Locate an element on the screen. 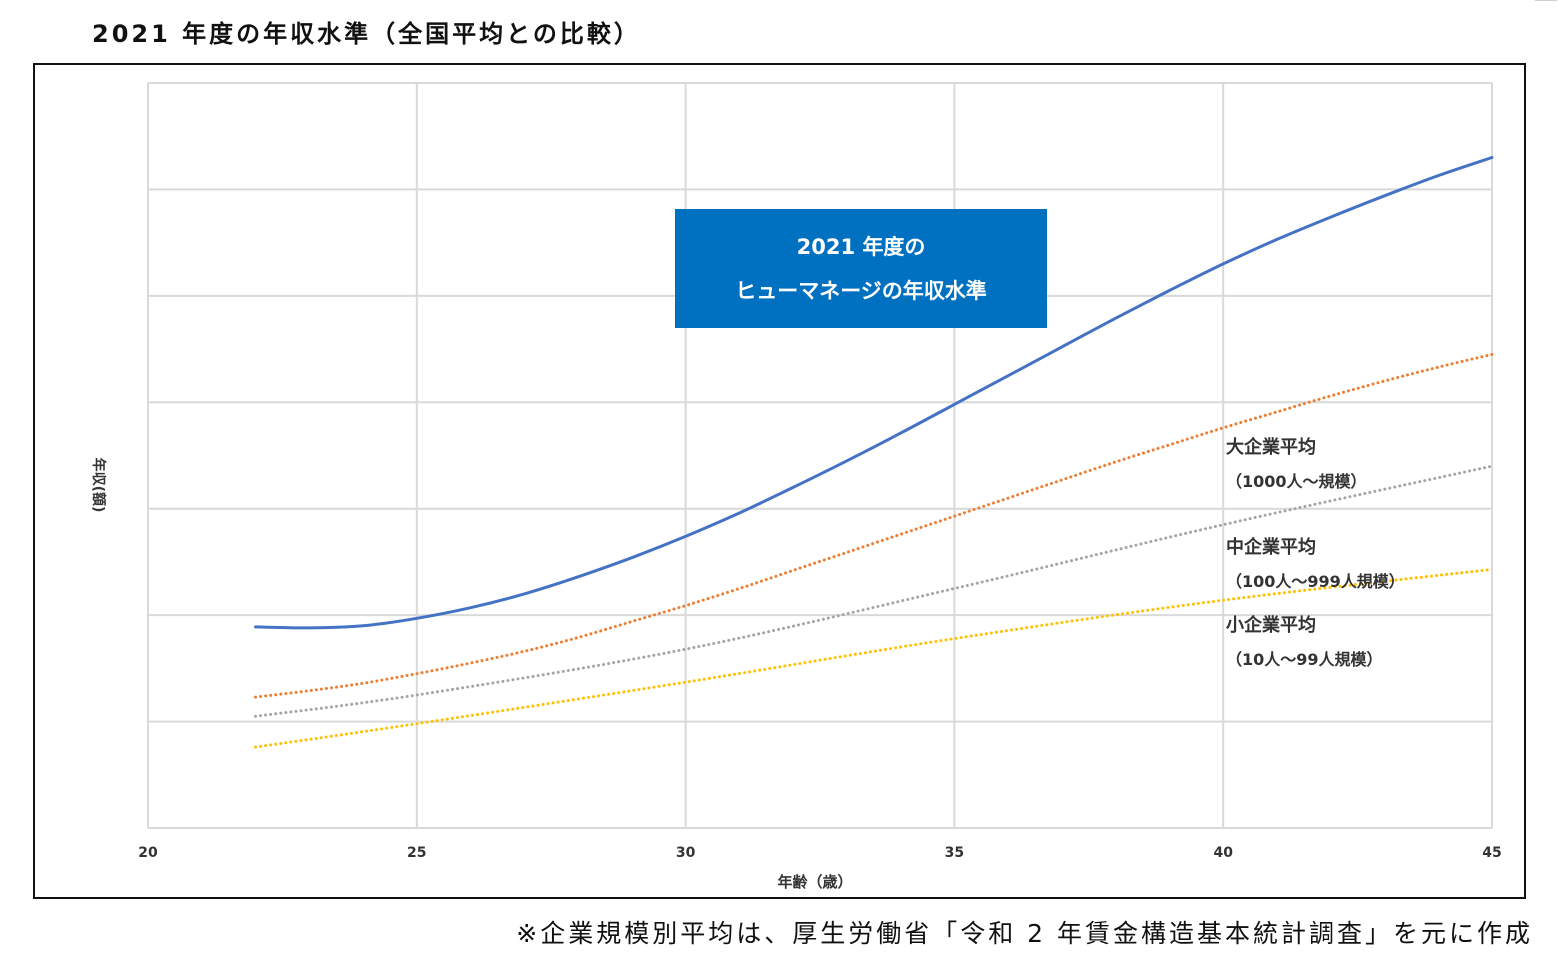 This screenshot has height=967, width=1563. callout-line-1: 2021 年度の is located at coordinates (861, 247).